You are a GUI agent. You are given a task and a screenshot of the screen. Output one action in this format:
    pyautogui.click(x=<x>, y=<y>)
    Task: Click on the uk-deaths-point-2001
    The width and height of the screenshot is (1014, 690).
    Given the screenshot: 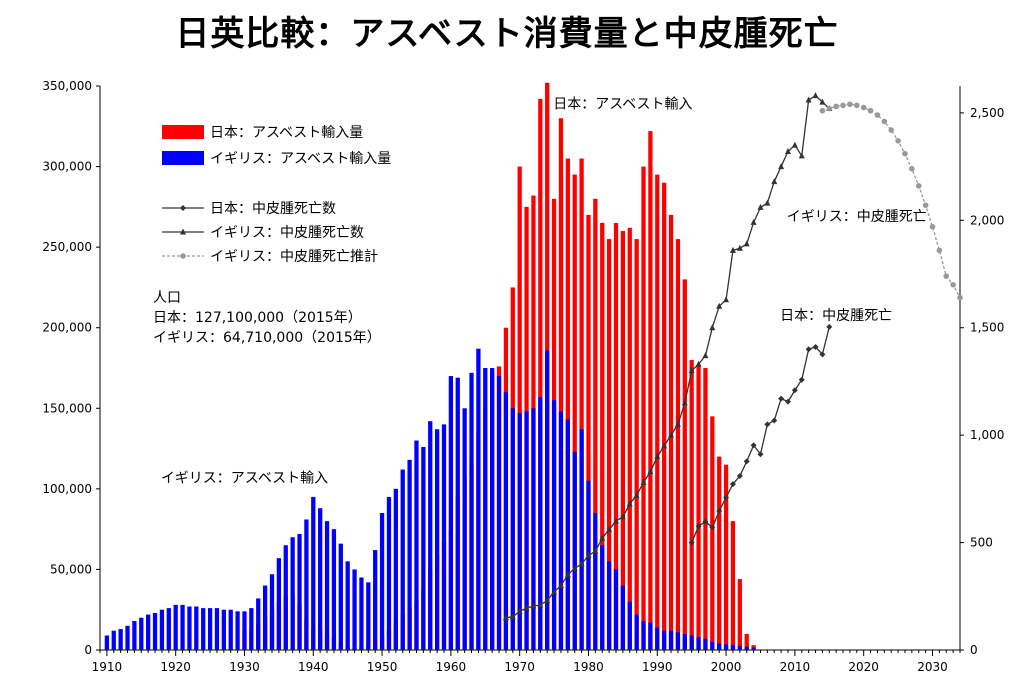 What is the action you would take?
    pyautogui.click(x=732, y=249)
    